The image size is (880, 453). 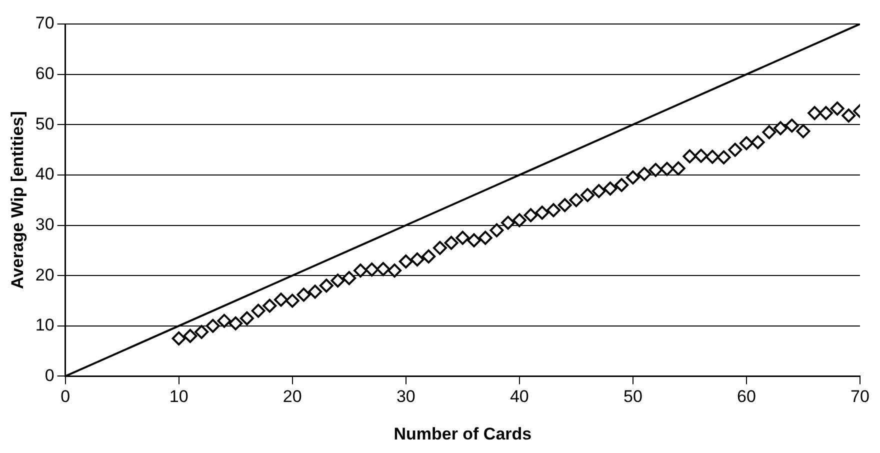 I want to click on y-tick-label: 40, so click(x=44, y=174).